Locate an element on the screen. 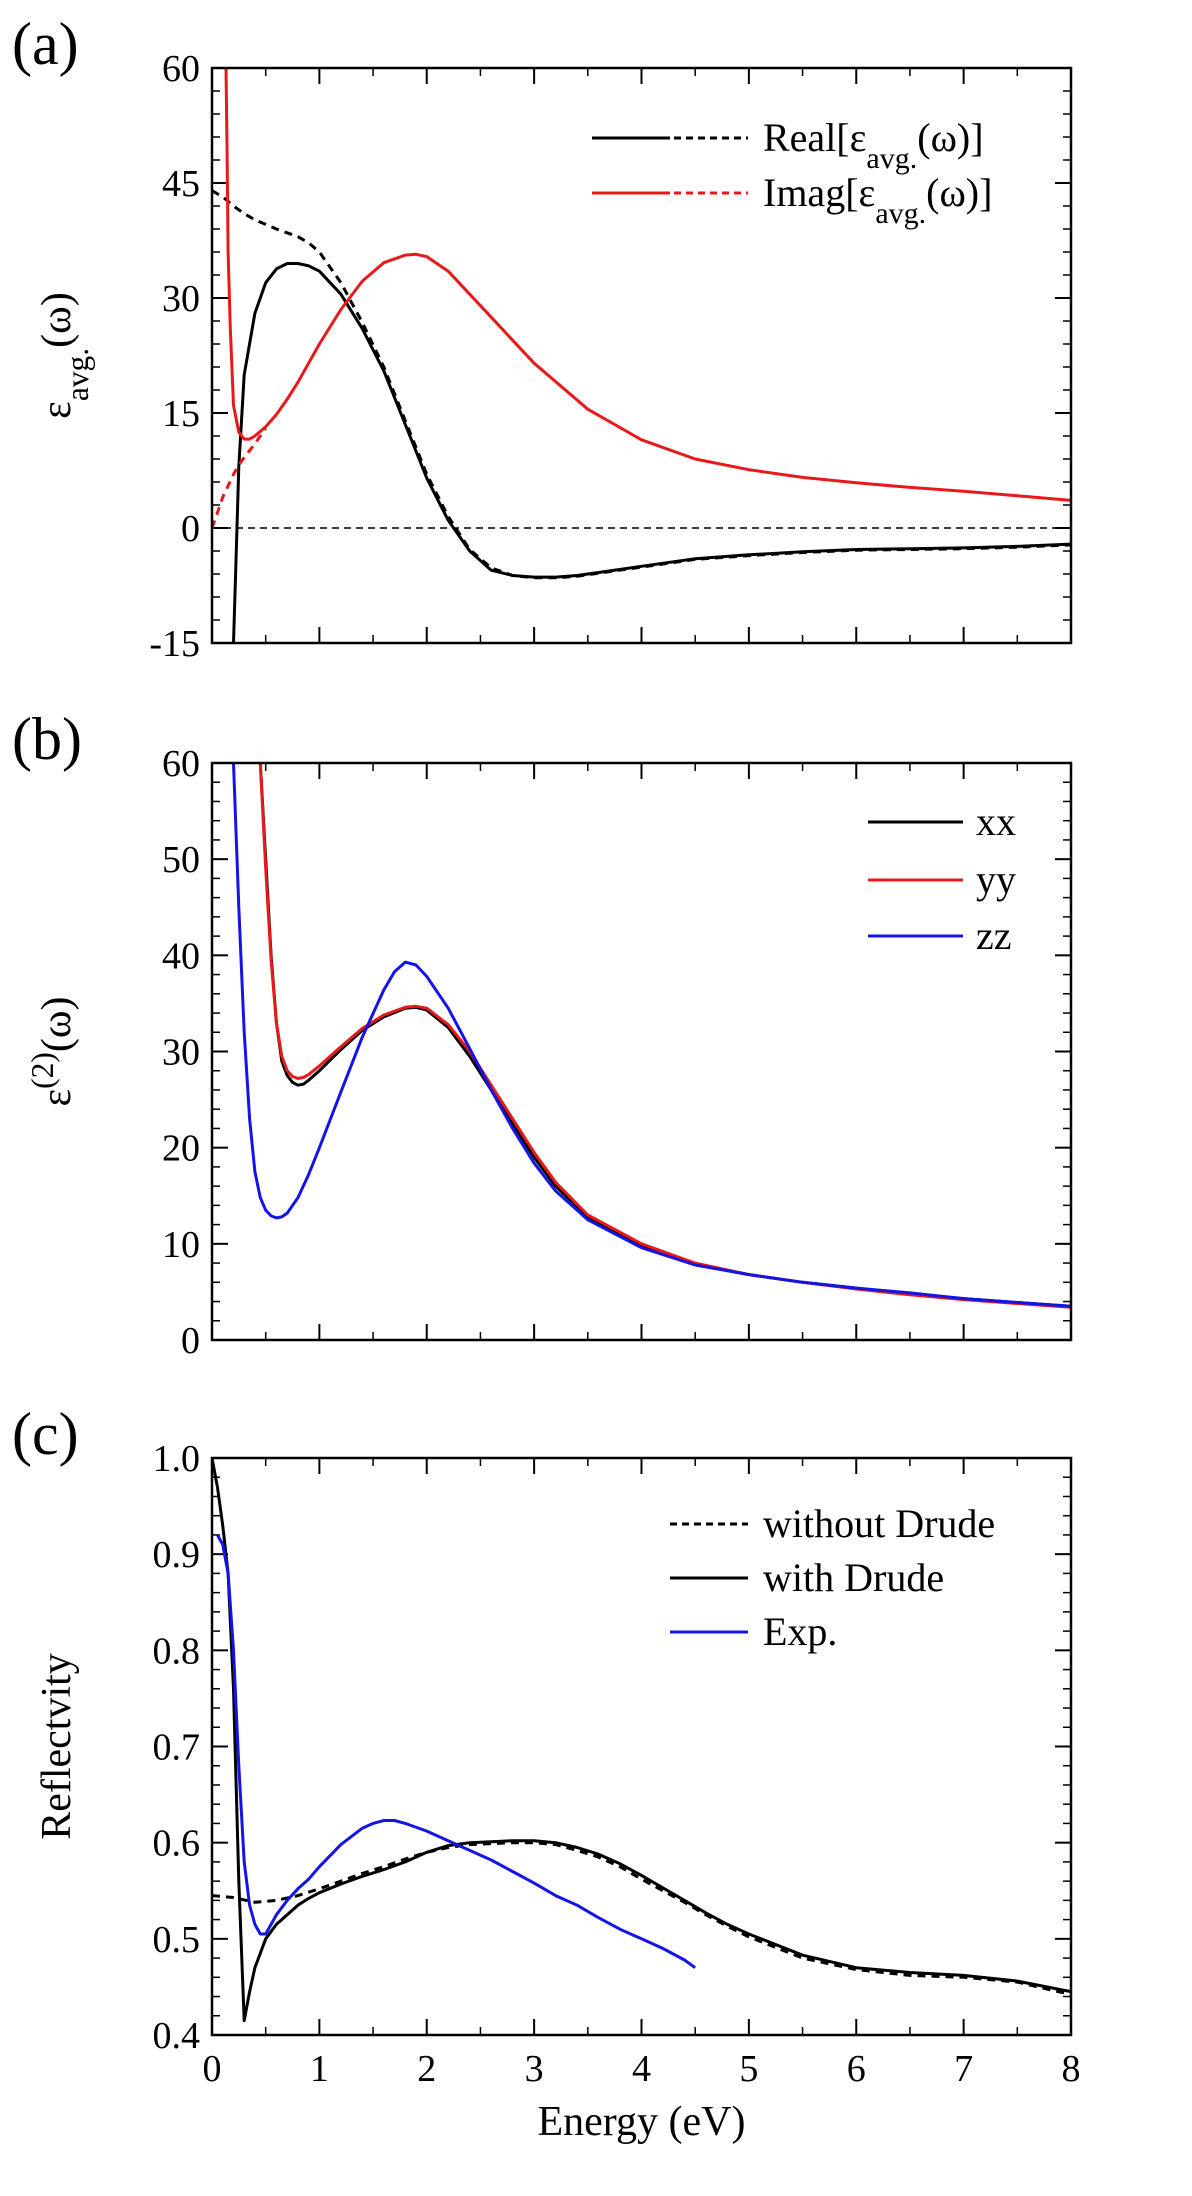 The image size is (1192, 2196). legend-entry-label: without Drude is located at coordinates (879, 1523).